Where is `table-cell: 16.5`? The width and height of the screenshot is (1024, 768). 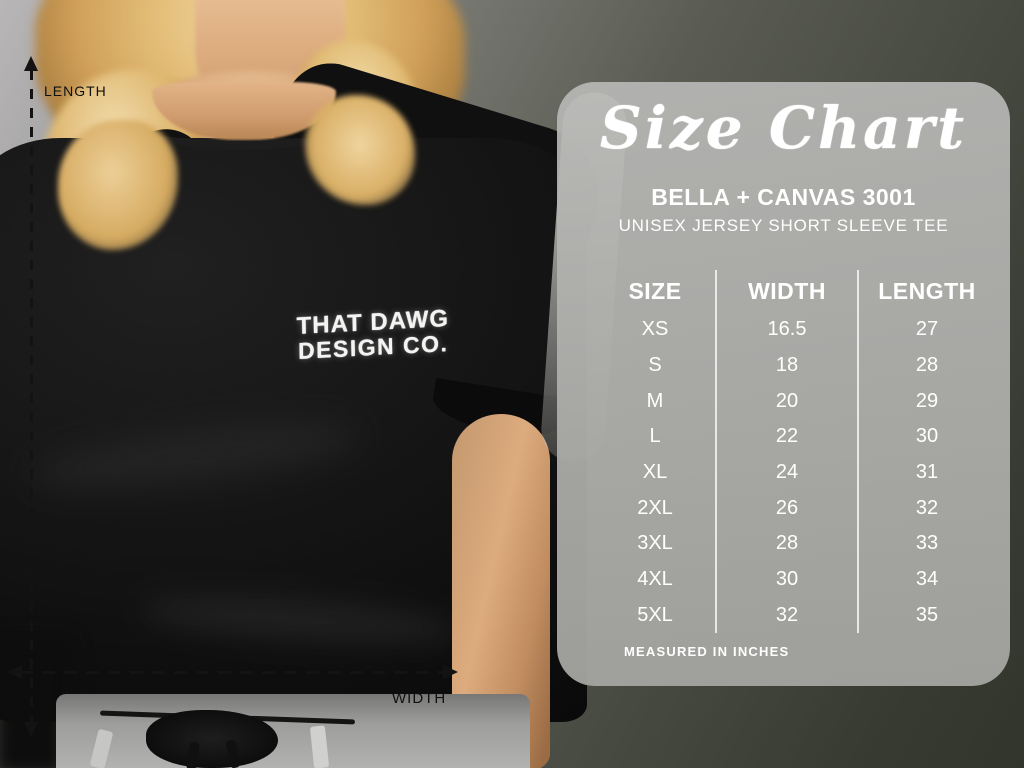
table-cell: 16.5 is located at coordinates (786, 330).